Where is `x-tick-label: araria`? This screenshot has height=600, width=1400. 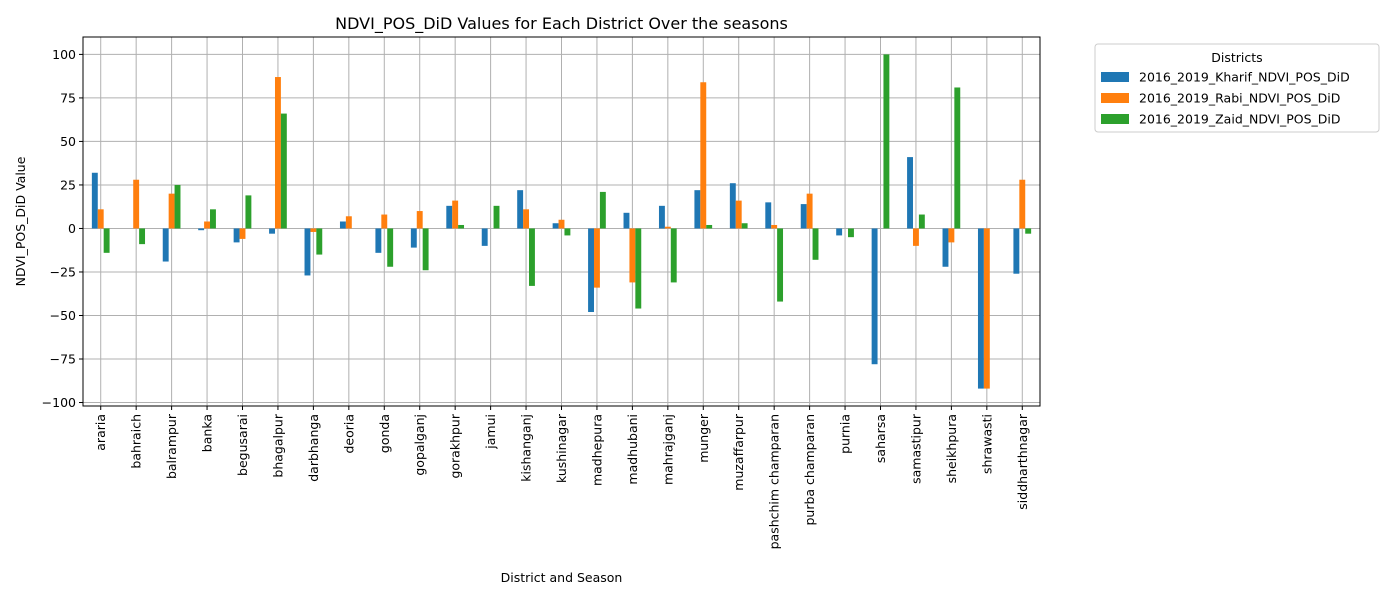 x-tick-label: araria is located at coordinates (100, 432).